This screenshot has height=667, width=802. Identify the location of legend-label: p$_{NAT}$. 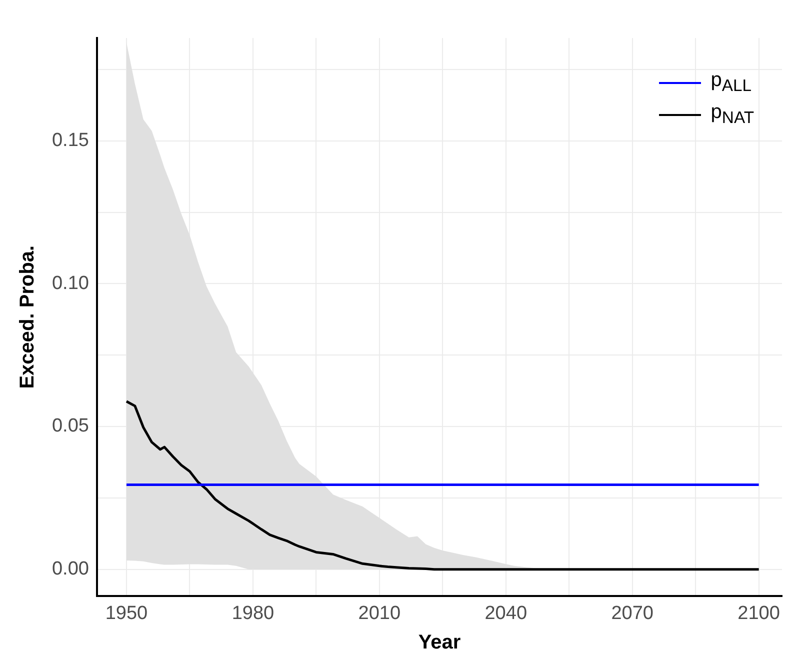
(732, 114).